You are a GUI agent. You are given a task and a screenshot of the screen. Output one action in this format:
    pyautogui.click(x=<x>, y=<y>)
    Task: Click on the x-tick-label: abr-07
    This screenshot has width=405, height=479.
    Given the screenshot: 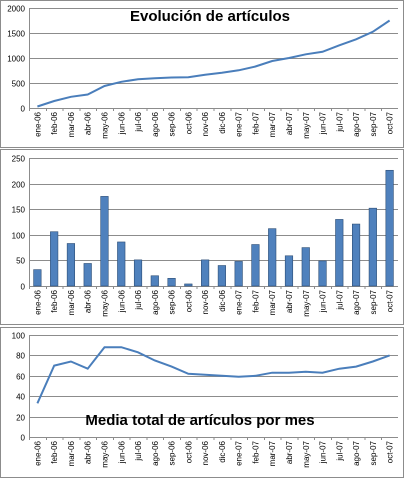 What is the action you would take?
    pyautogui.click(x=289, y=301)
    